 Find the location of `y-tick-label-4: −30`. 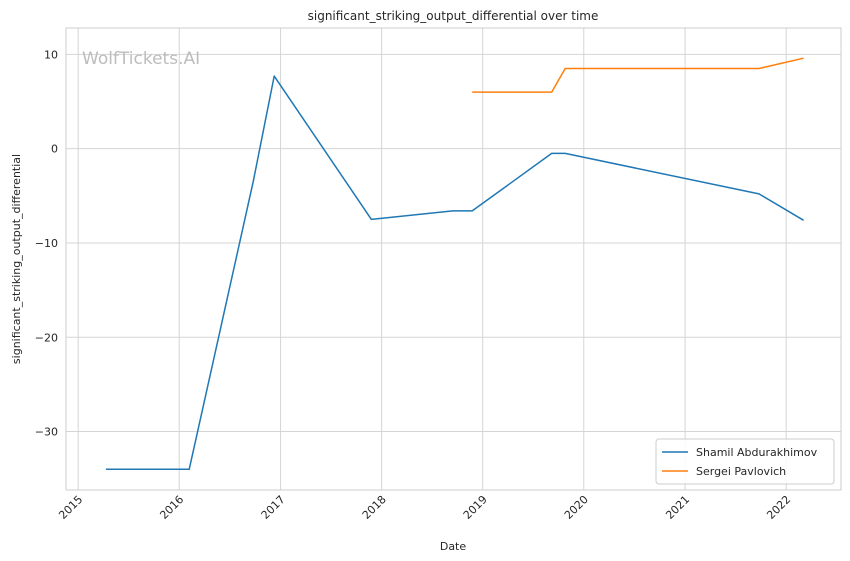

y-tick-label-4: −30 is located at coordinates (46, 432).